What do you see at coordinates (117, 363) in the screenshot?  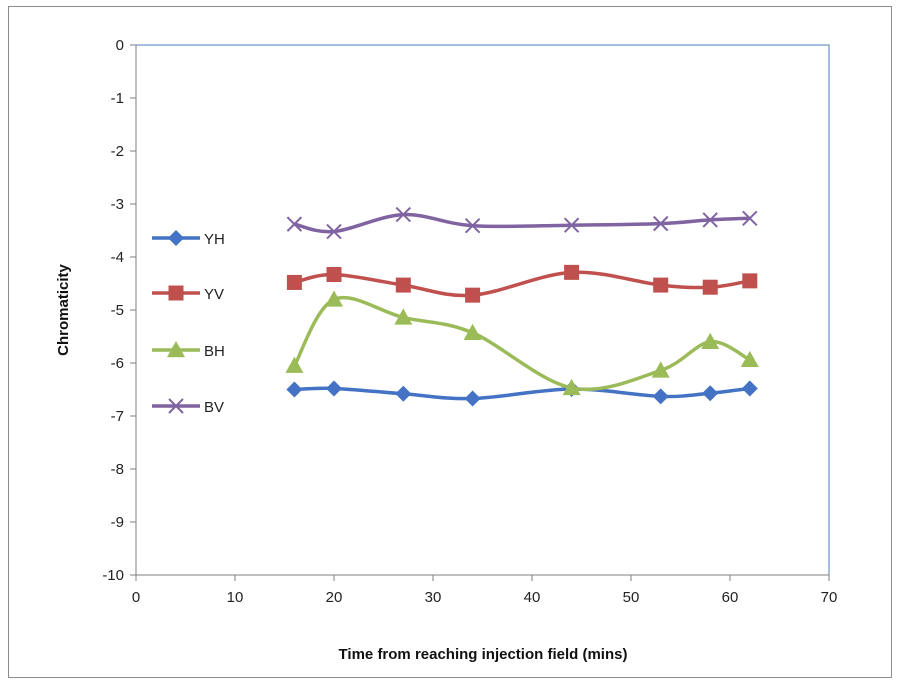 I see `y-tick-label: -6` at bounding box center [117, 363].